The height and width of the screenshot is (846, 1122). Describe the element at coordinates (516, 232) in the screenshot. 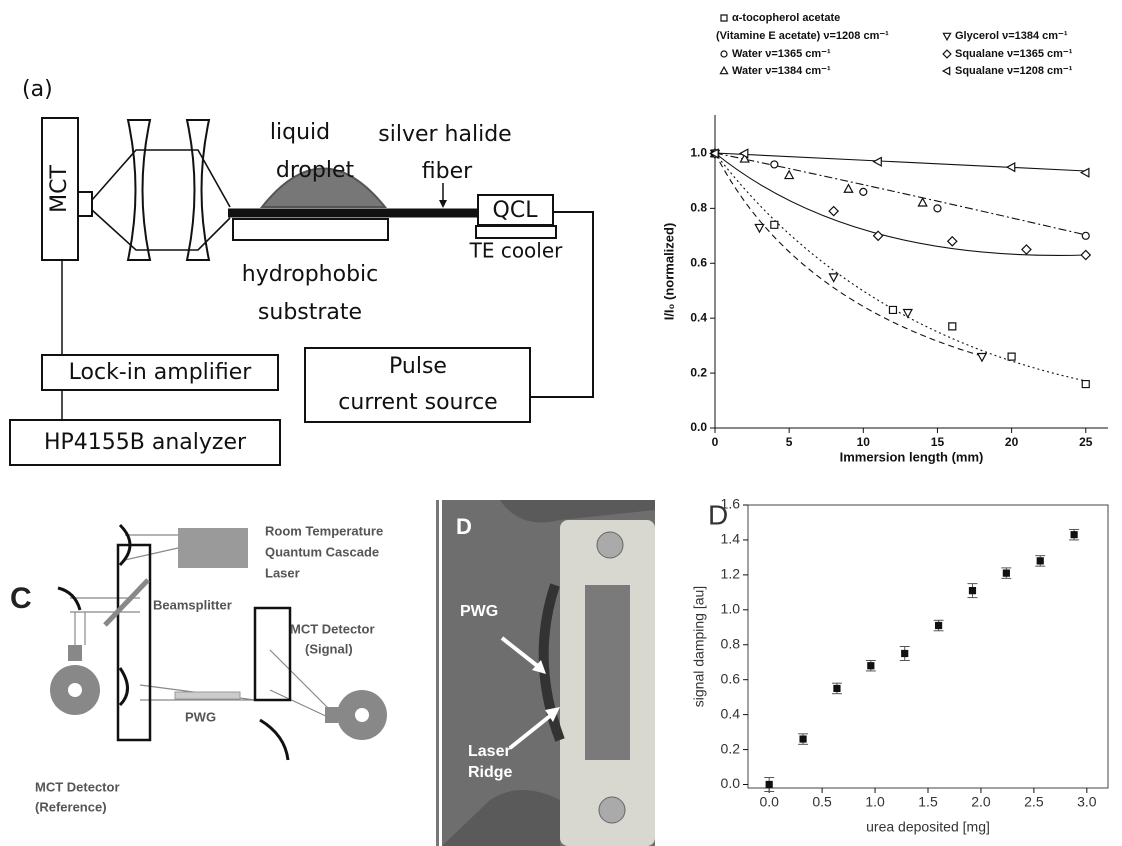

I see `te-cooler-box` at that location.